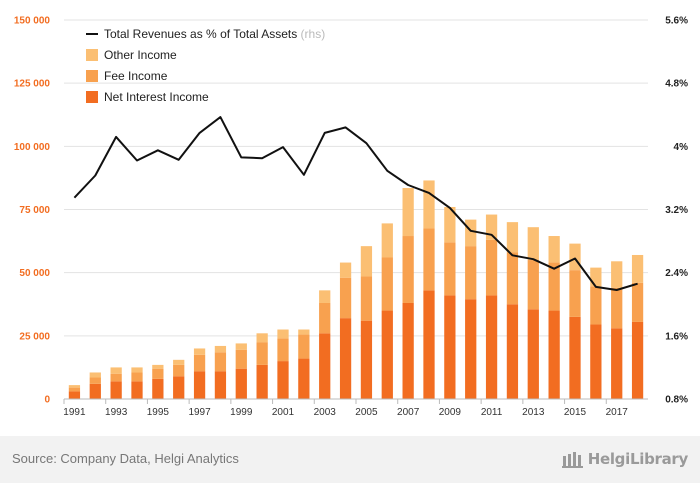  I want to click on bar-other-income-2001, so click(283, 334).